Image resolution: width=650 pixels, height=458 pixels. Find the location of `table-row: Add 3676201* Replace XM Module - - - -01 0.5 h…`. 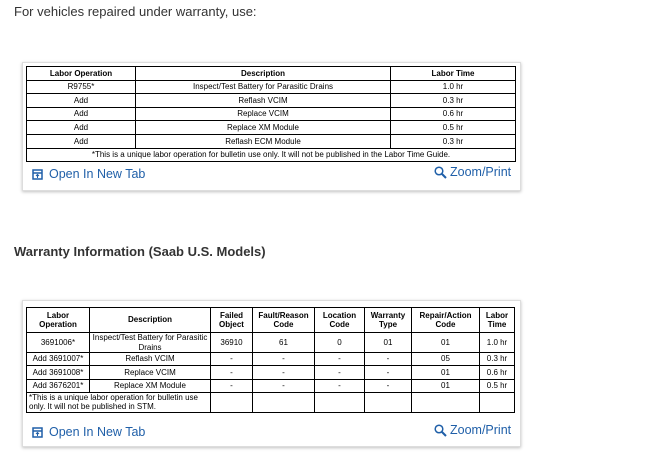

table-row: Add 3676201* Replace XM Module - - - -01 0.5 h… is located at coordinates (270, 385).